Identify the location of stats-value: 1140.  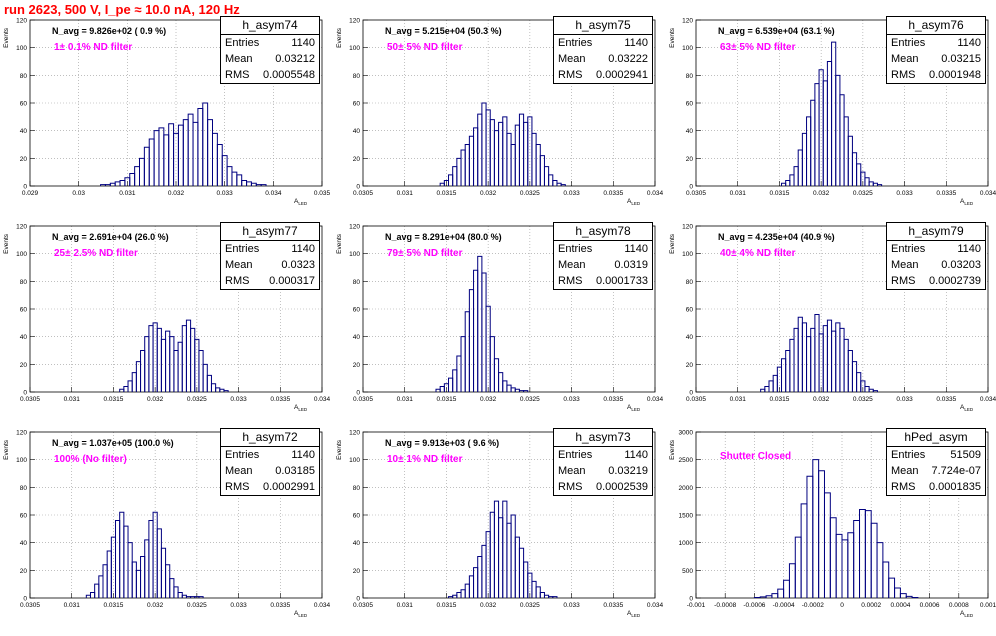
(636, 455).